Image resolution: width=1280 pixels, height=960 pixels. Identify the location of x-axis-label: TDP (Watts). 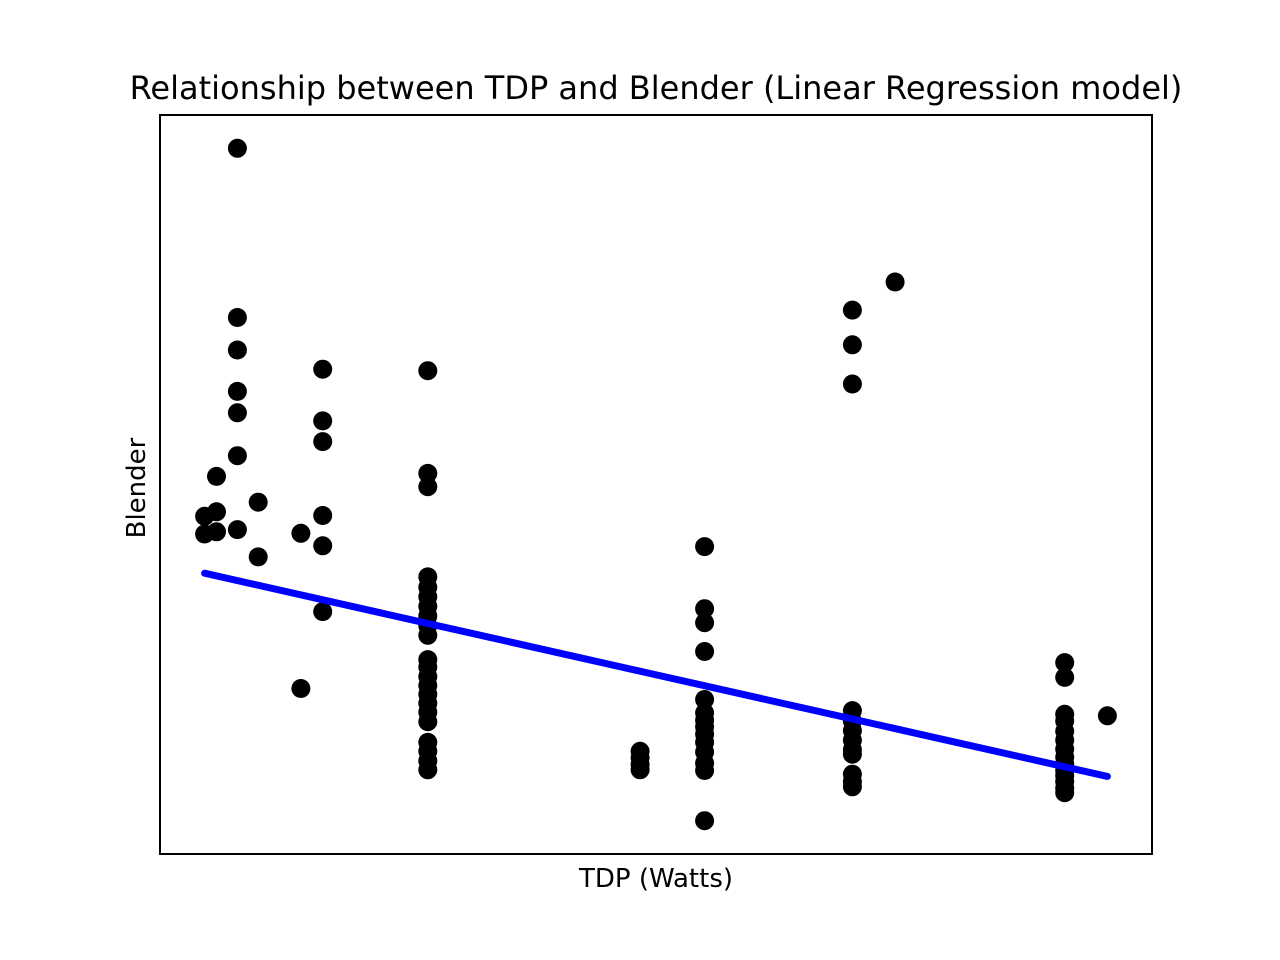
(655, 879).